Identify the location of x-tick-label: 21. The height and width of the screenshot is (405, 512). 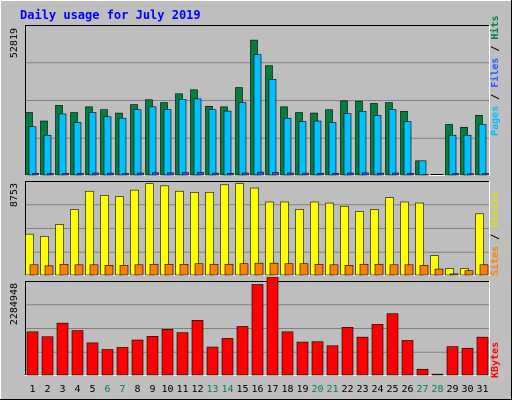
(332, 389).